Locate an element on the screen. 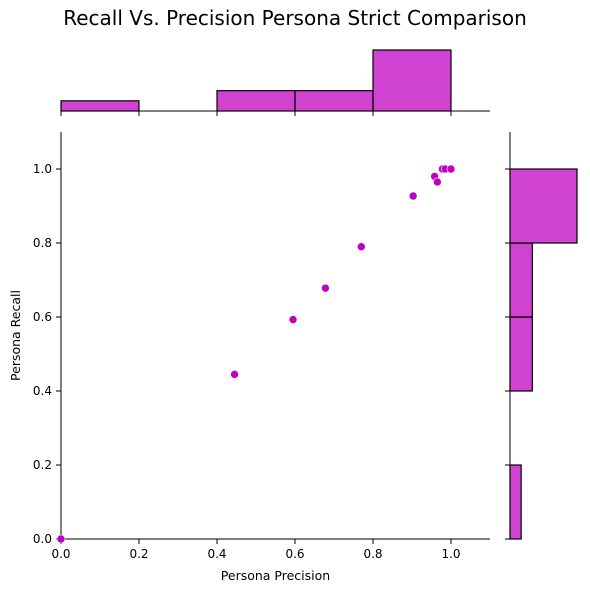 The image size is (590, 597). x-tick-label: 0.6 is located at coordinates (294, 554).